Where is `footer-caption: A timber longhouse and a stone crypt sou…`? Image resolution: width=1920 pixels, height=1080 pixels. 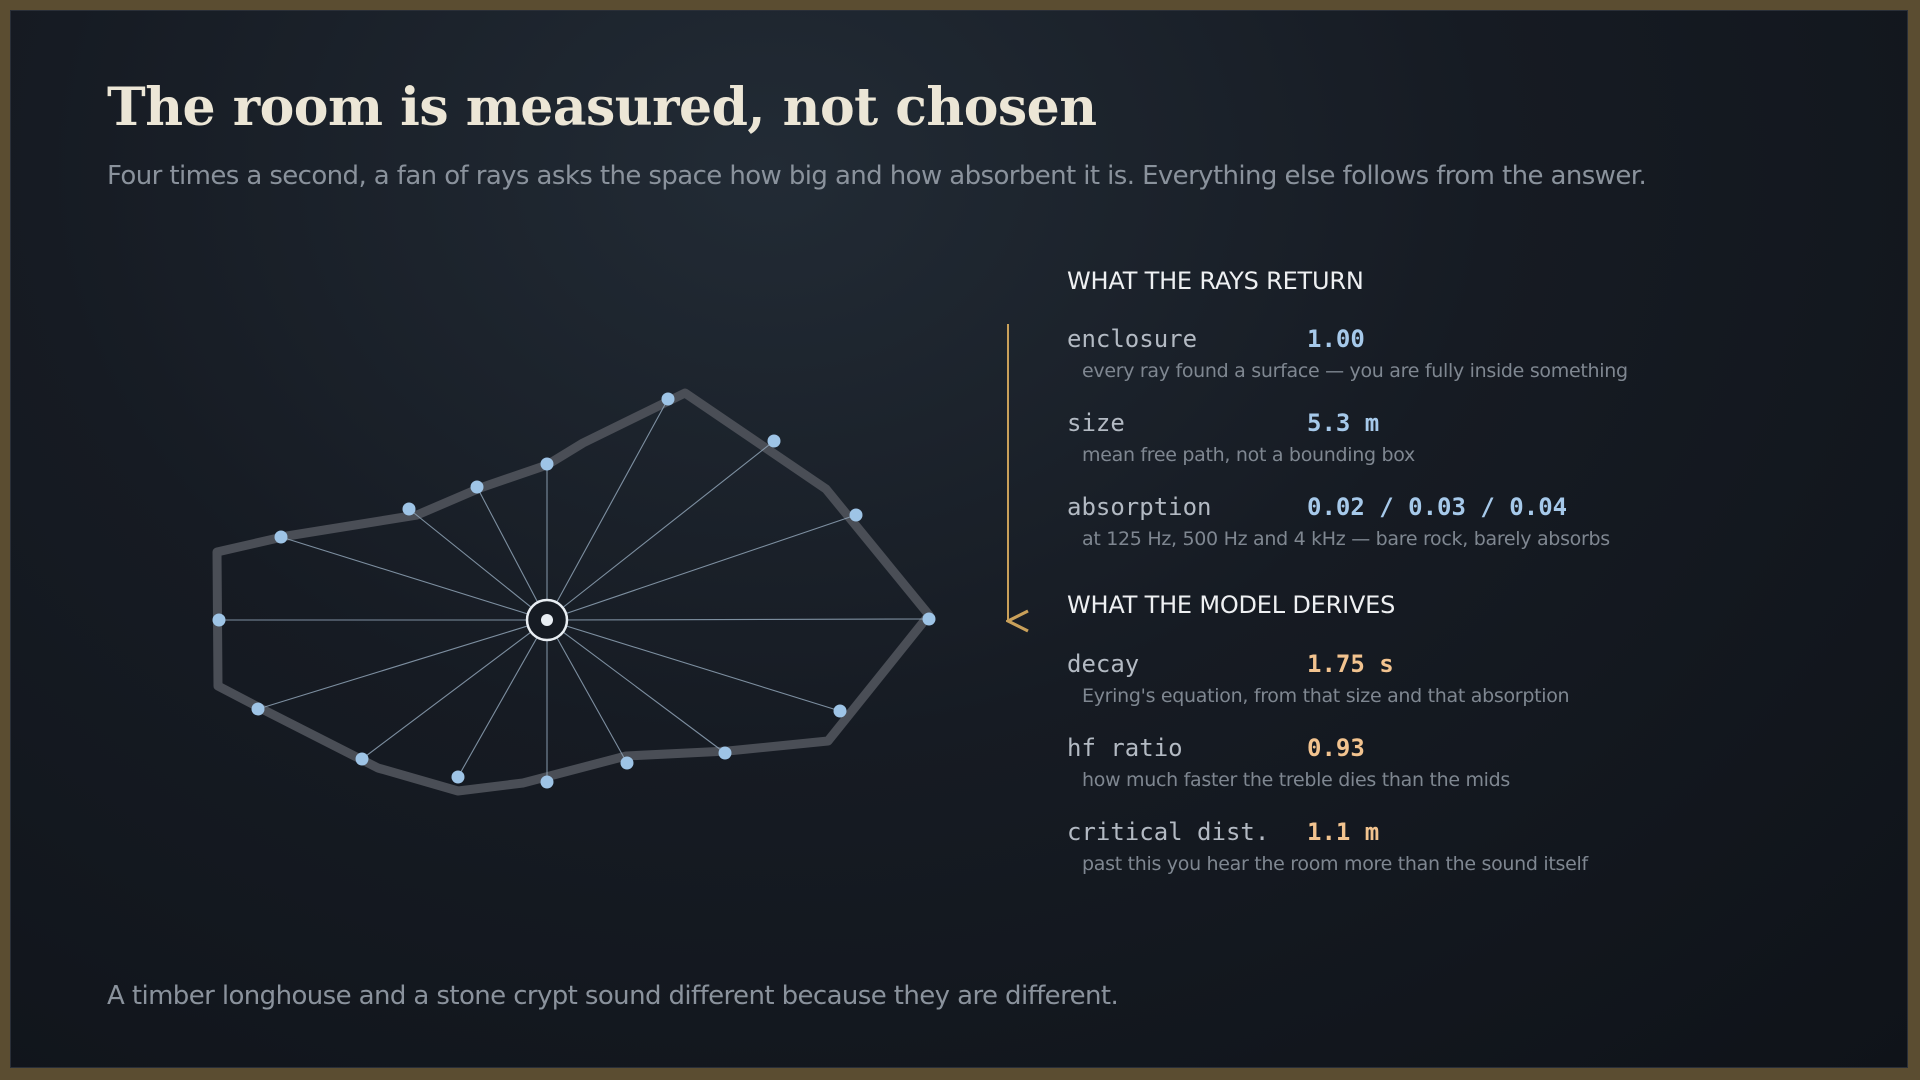
footer-caption: A timber longhouse and a stone crypt sou… is located at coordinates (613, 996).